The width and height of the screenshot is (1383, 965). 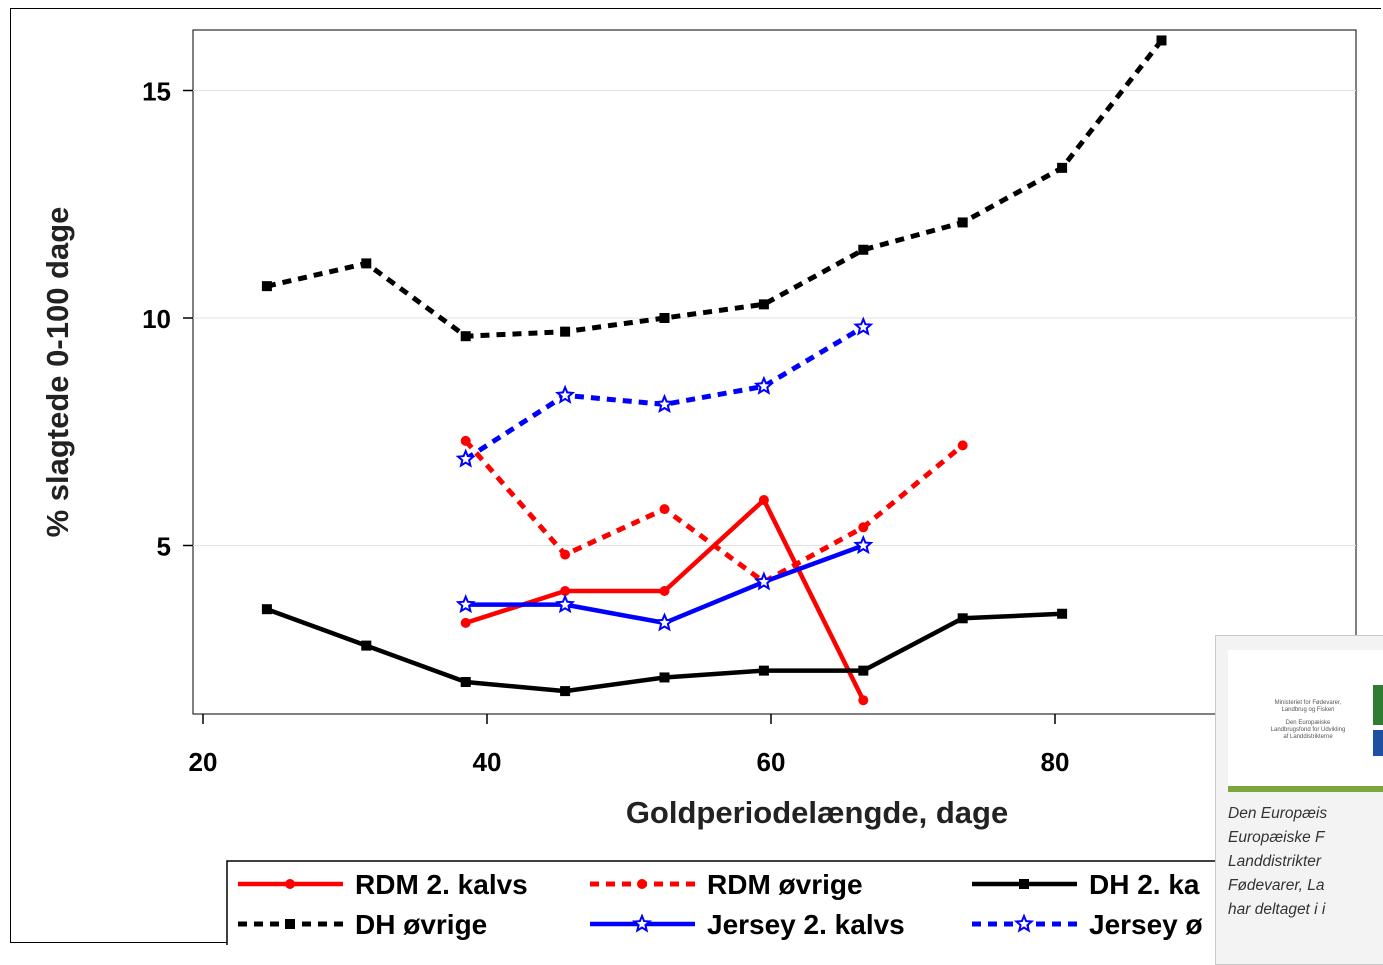 What do you see at coordinates (421, 924) in the screenshot?
I see `legend-label: DH øvrige` at bounding box center [421, 924].